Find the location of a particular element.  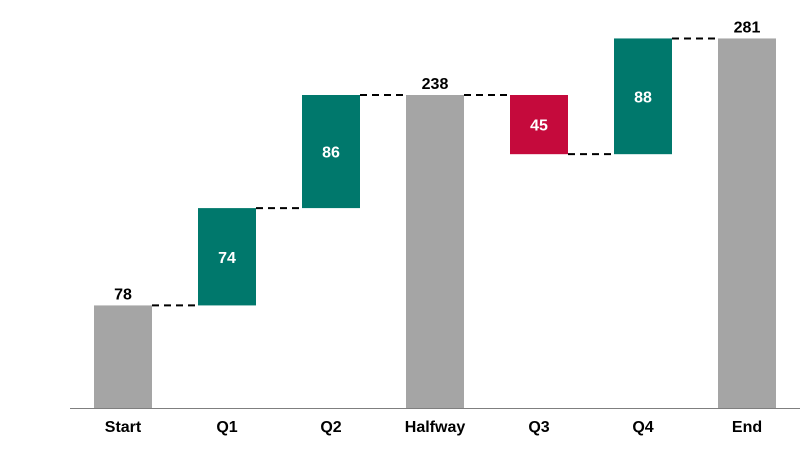

x-tick-label: Q2 is located at coordinates (330, 427).